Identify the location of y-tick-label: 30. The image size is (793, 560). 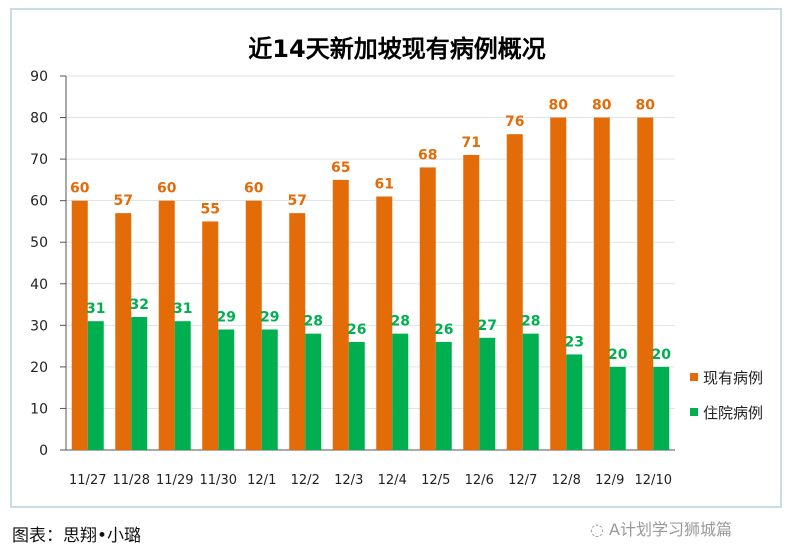
(39, 326).